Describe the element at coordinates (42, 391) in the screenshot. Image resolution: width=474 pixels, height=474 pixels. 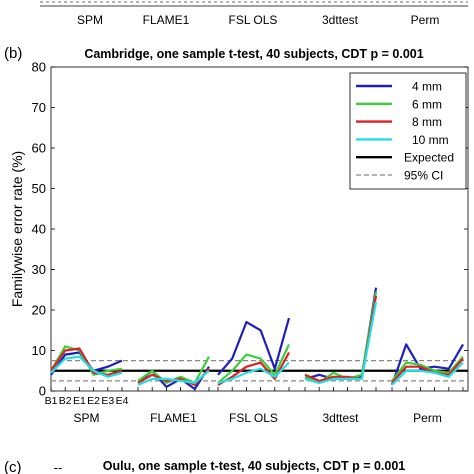
I see `y-tick-label: 0` at that location.